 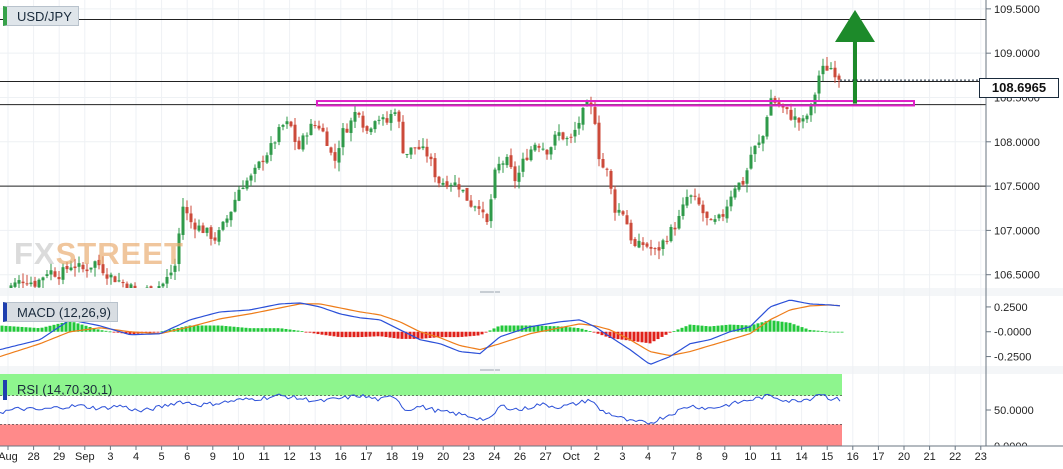 I want to click on macd-line, so click(x=420, y=332).